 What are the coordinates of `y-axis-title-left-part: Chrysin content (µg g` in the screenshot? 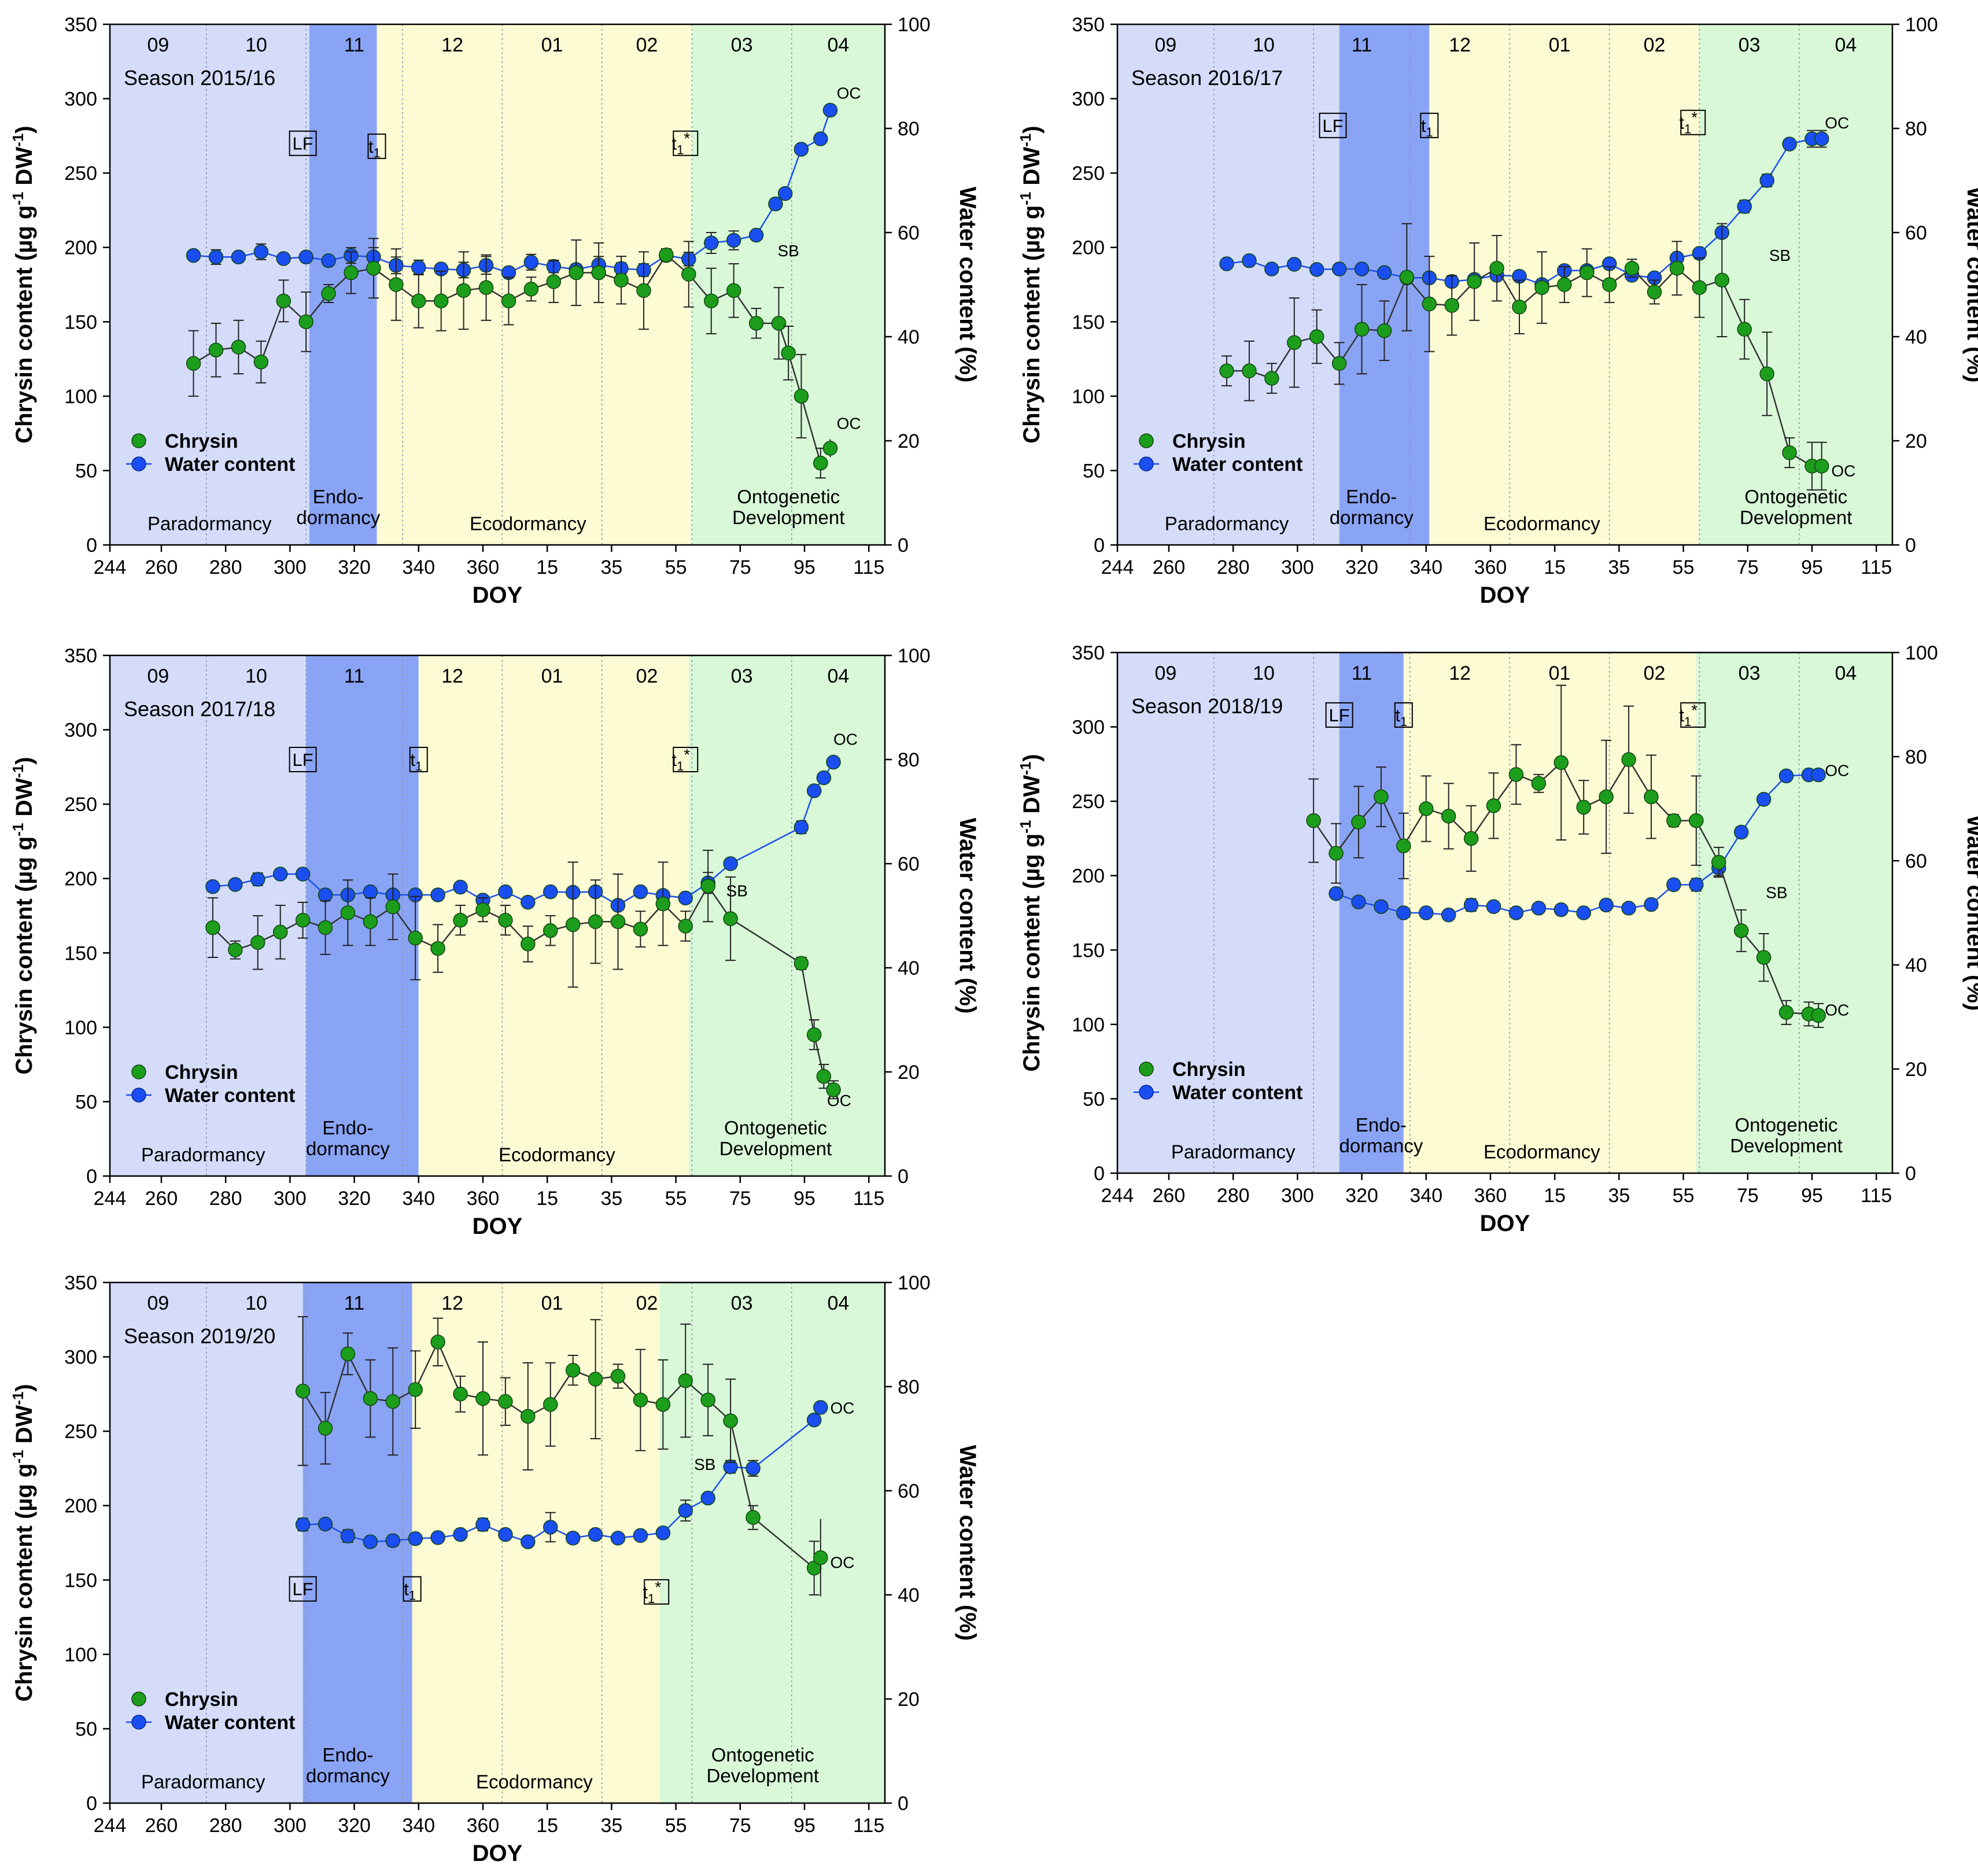 It's located at (24, 324).